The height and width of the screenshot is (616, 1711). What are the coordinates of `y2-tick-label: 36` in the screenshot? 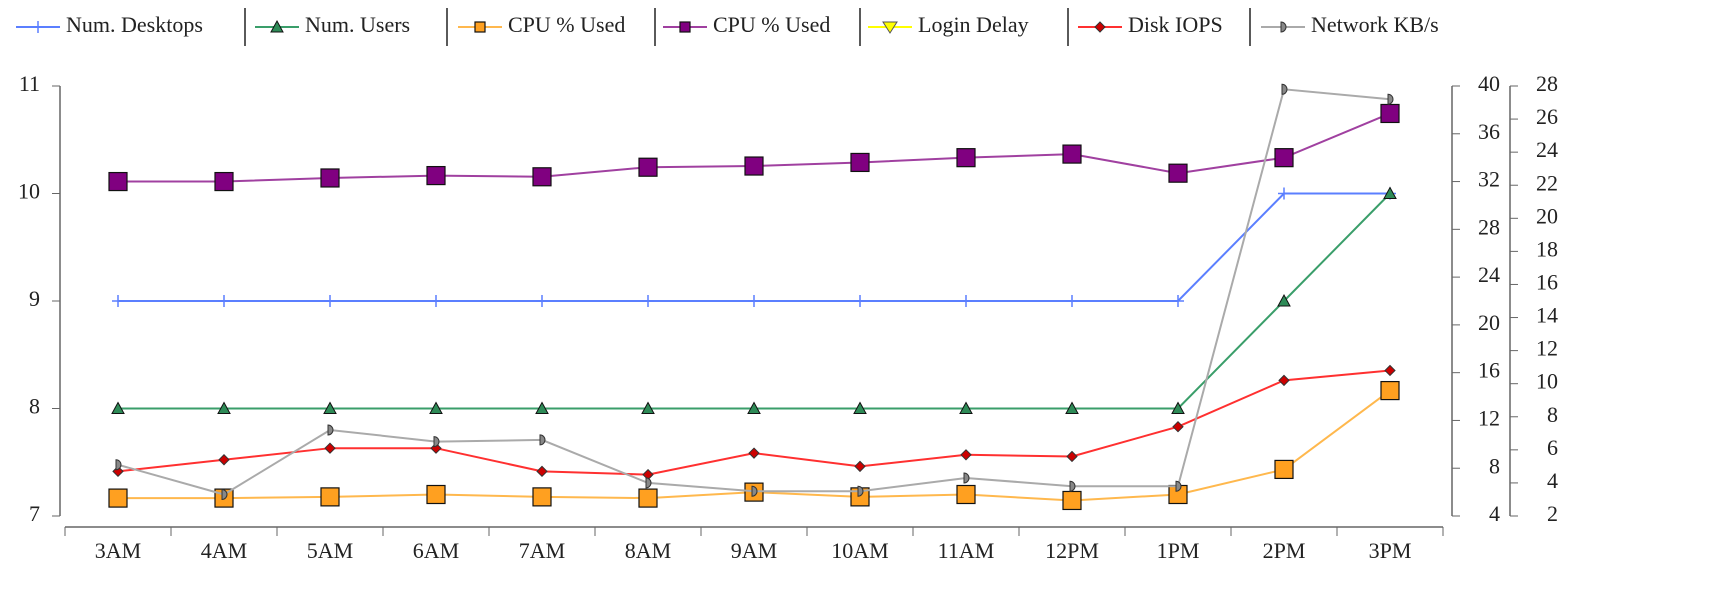 It's located at (1489, 131).